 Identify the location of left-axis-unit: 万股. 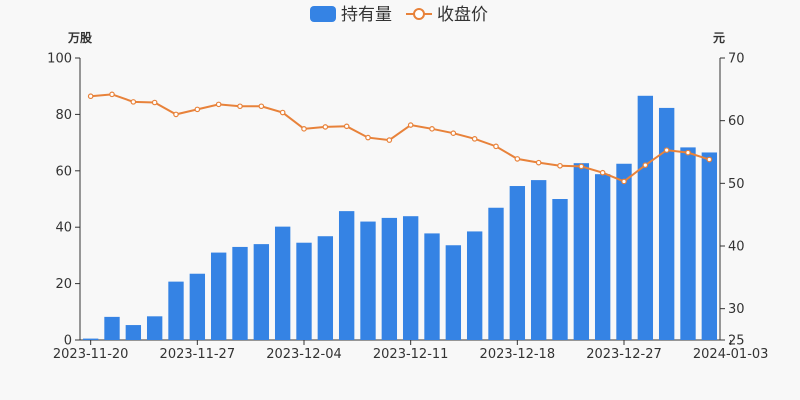
(80, 37).